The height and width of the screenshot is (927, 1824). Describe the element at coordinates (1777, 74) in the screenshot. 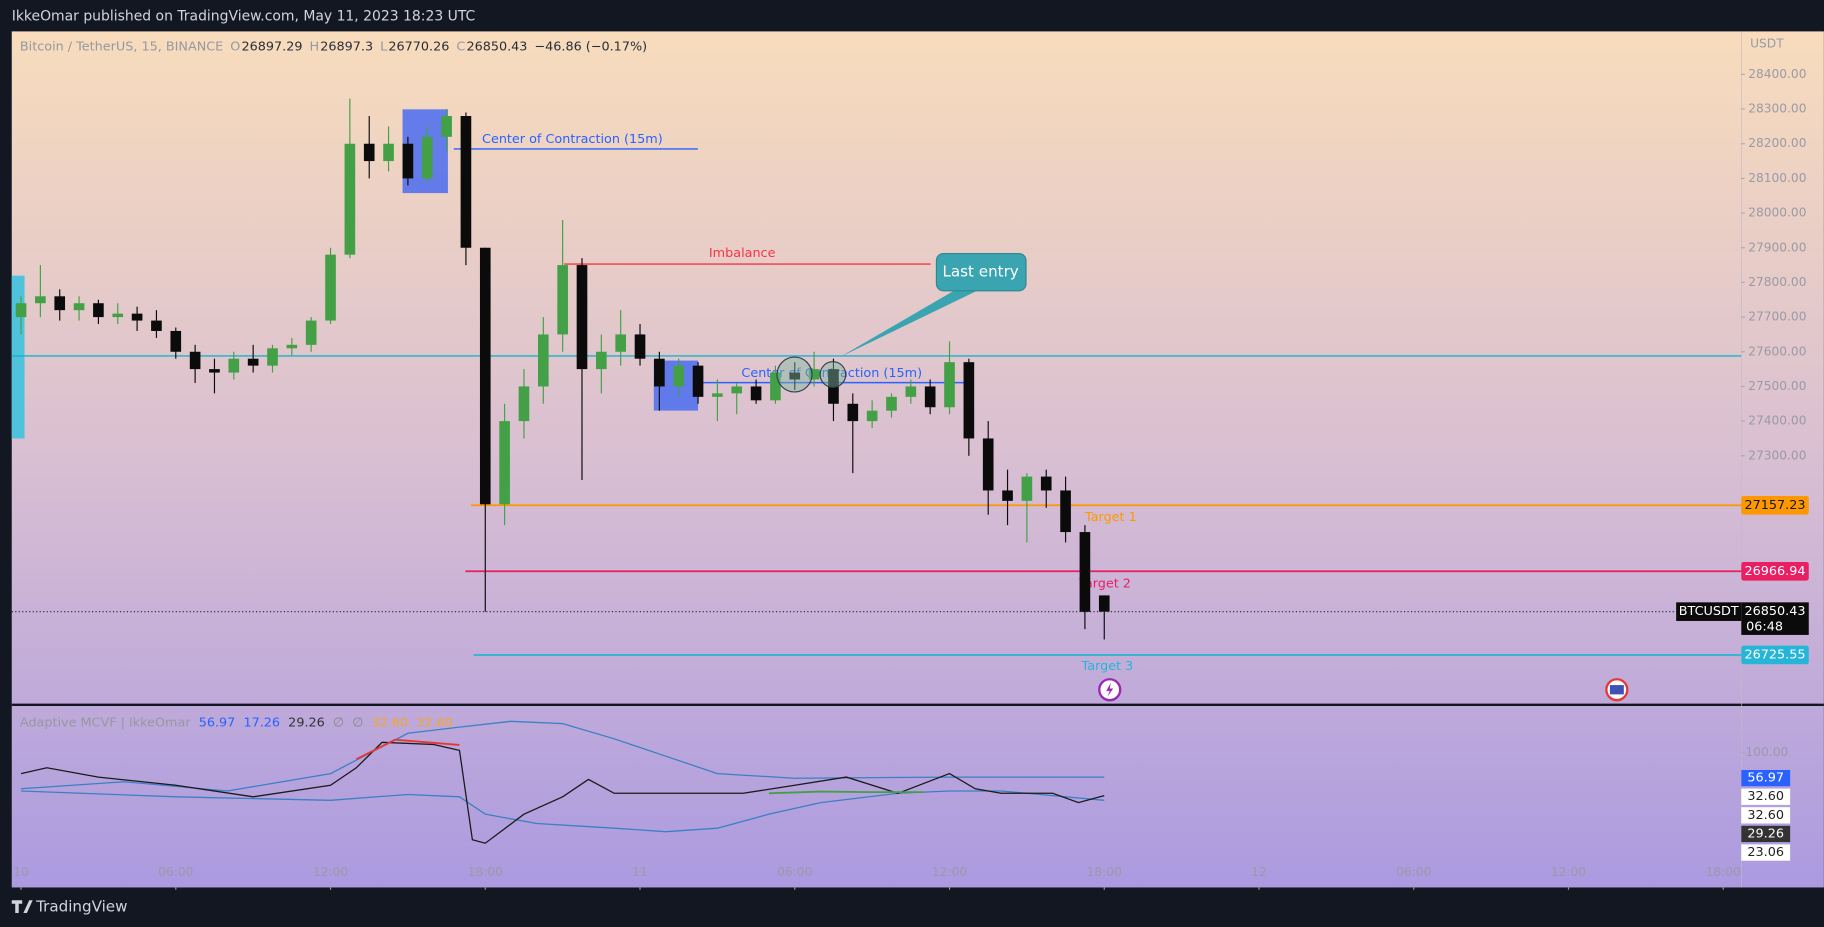

I see `y-tick-label: 28400.00` at that location.